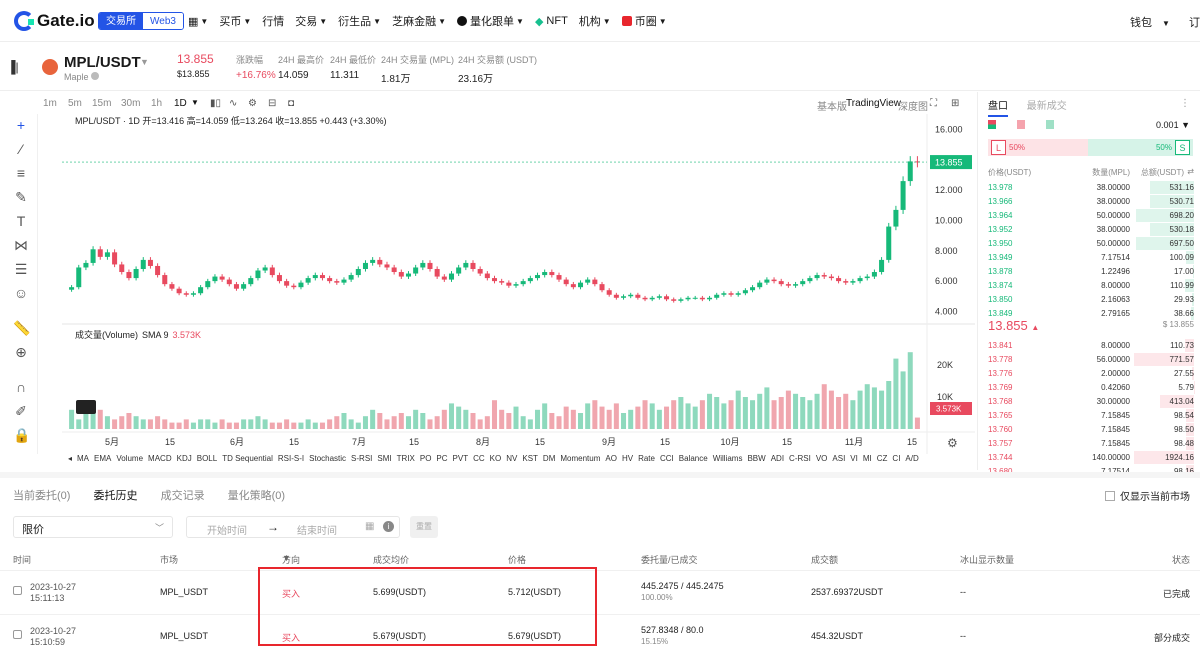 The width and height of the screenshot is (1200, 654). What do you see at coordinates (273, 22) in the screenshot?
I see `menu-markets: 行情` at bounding box center [273, 22].